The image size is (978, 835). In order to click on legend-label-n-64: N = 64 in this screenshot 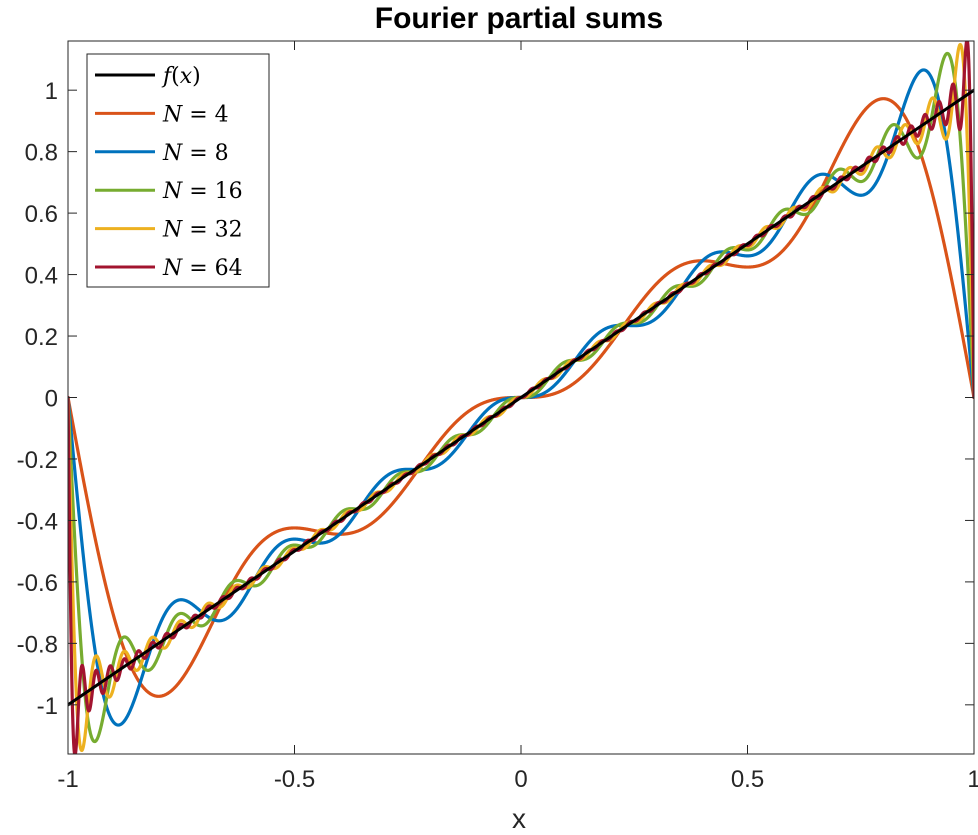, I will do `click(202, 268)`.